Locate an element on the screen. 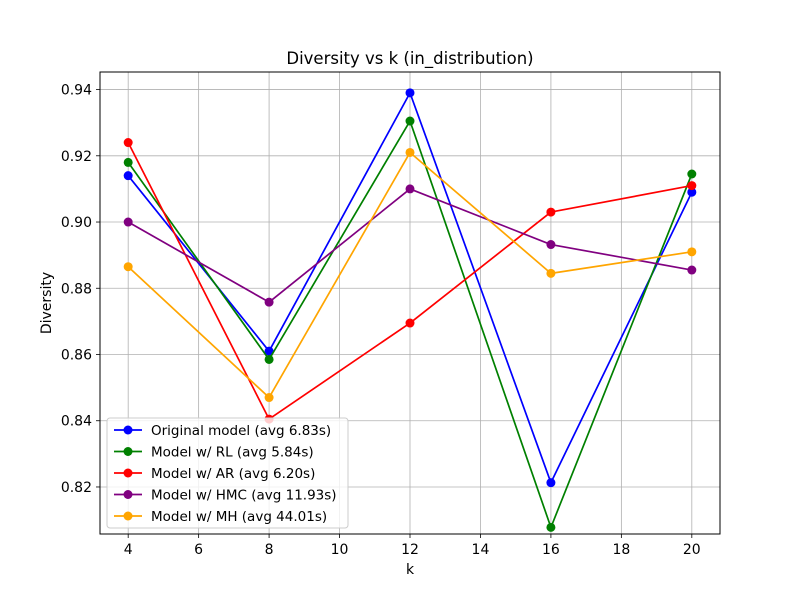 The image size is (800, 600). legend-item: Model w/ AR (avg 6.20s) is located at coordinates (214, 474).